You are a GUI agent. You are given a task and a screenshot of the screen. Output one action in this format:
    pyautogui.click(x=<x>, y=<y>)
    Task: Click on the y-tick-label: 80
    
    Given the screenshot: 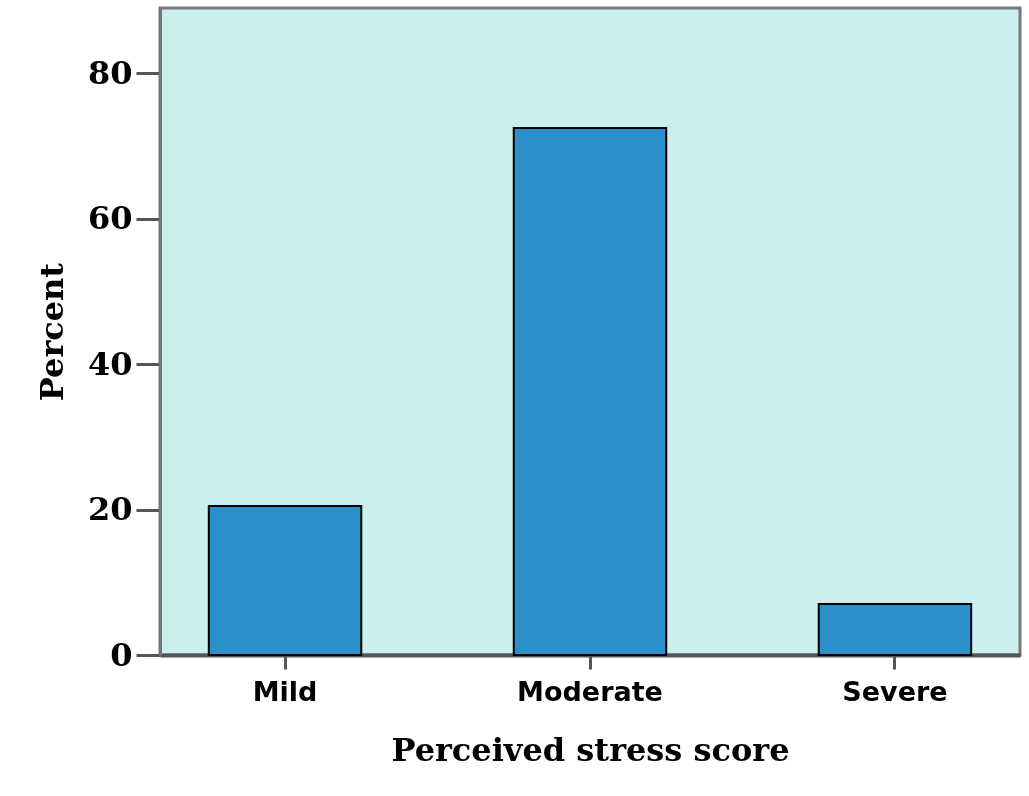 What is the action you would take?
    pyautogui.click(x=110, y=72)
    